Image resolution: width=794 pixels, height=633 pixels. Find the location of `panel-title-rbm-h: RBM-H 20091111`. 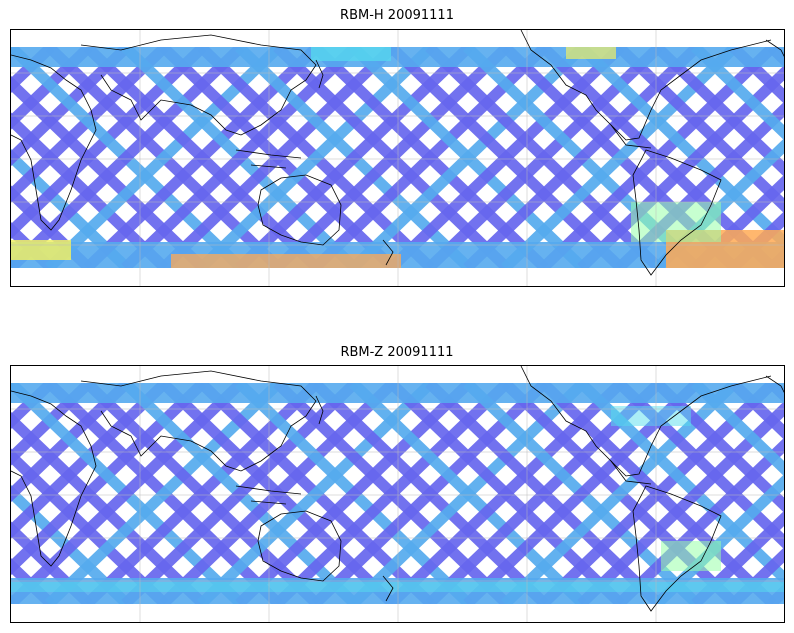

panel-title-rbm-h: RBM-H 20091111 is located at coordinates (397, 15).